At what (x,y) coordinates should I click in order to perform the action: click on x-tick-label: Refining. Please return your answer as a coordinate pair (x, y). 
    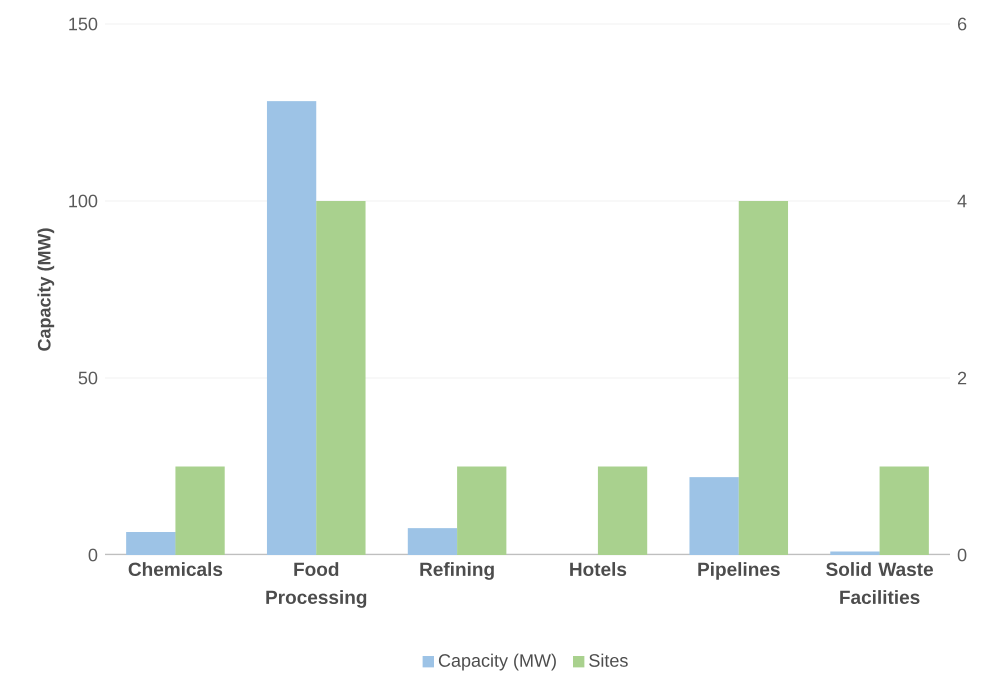
    Looking at the image, I should click on (457, 571).